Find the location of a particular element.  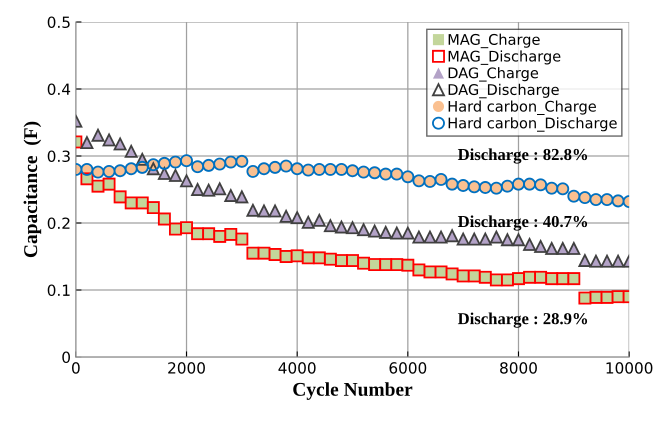

y-tick-label: 0.1 is located at coordinates (59, 290).